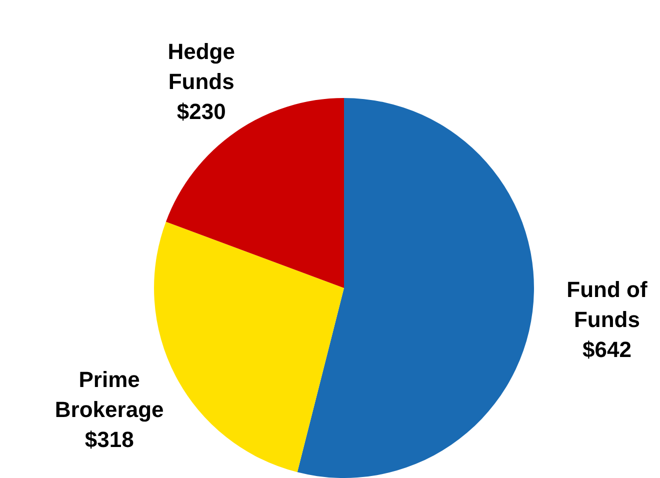 Image resolution: width=660 pixels, height=478 pixels. Describe the element at coordinates (201, 66) in the screenshot. I see `slice-label: Hedge Funds` at that location.